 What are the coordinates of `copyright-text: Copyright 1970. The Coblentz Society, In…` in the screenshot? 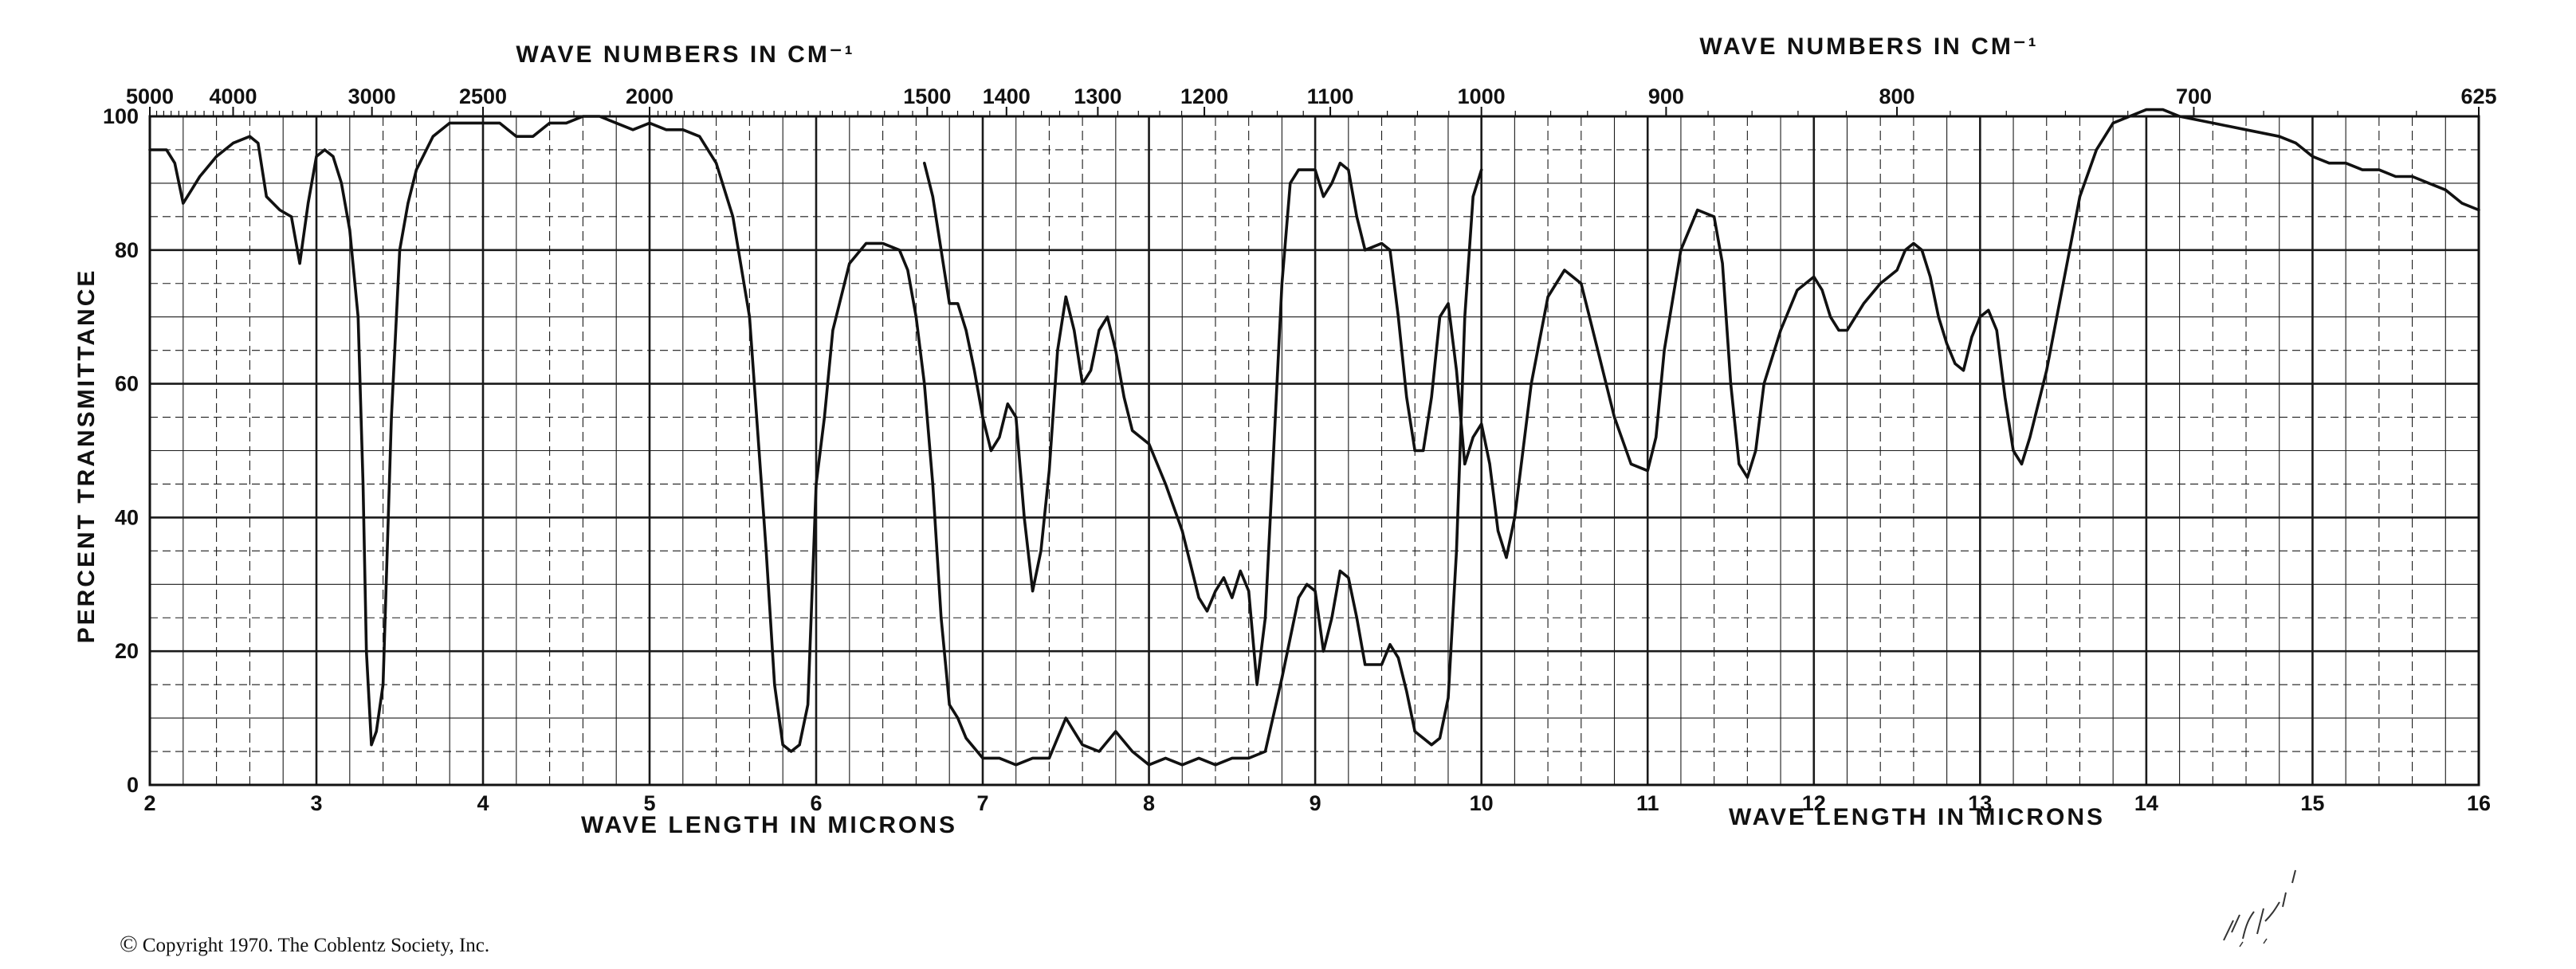 It's located at (316, 945).